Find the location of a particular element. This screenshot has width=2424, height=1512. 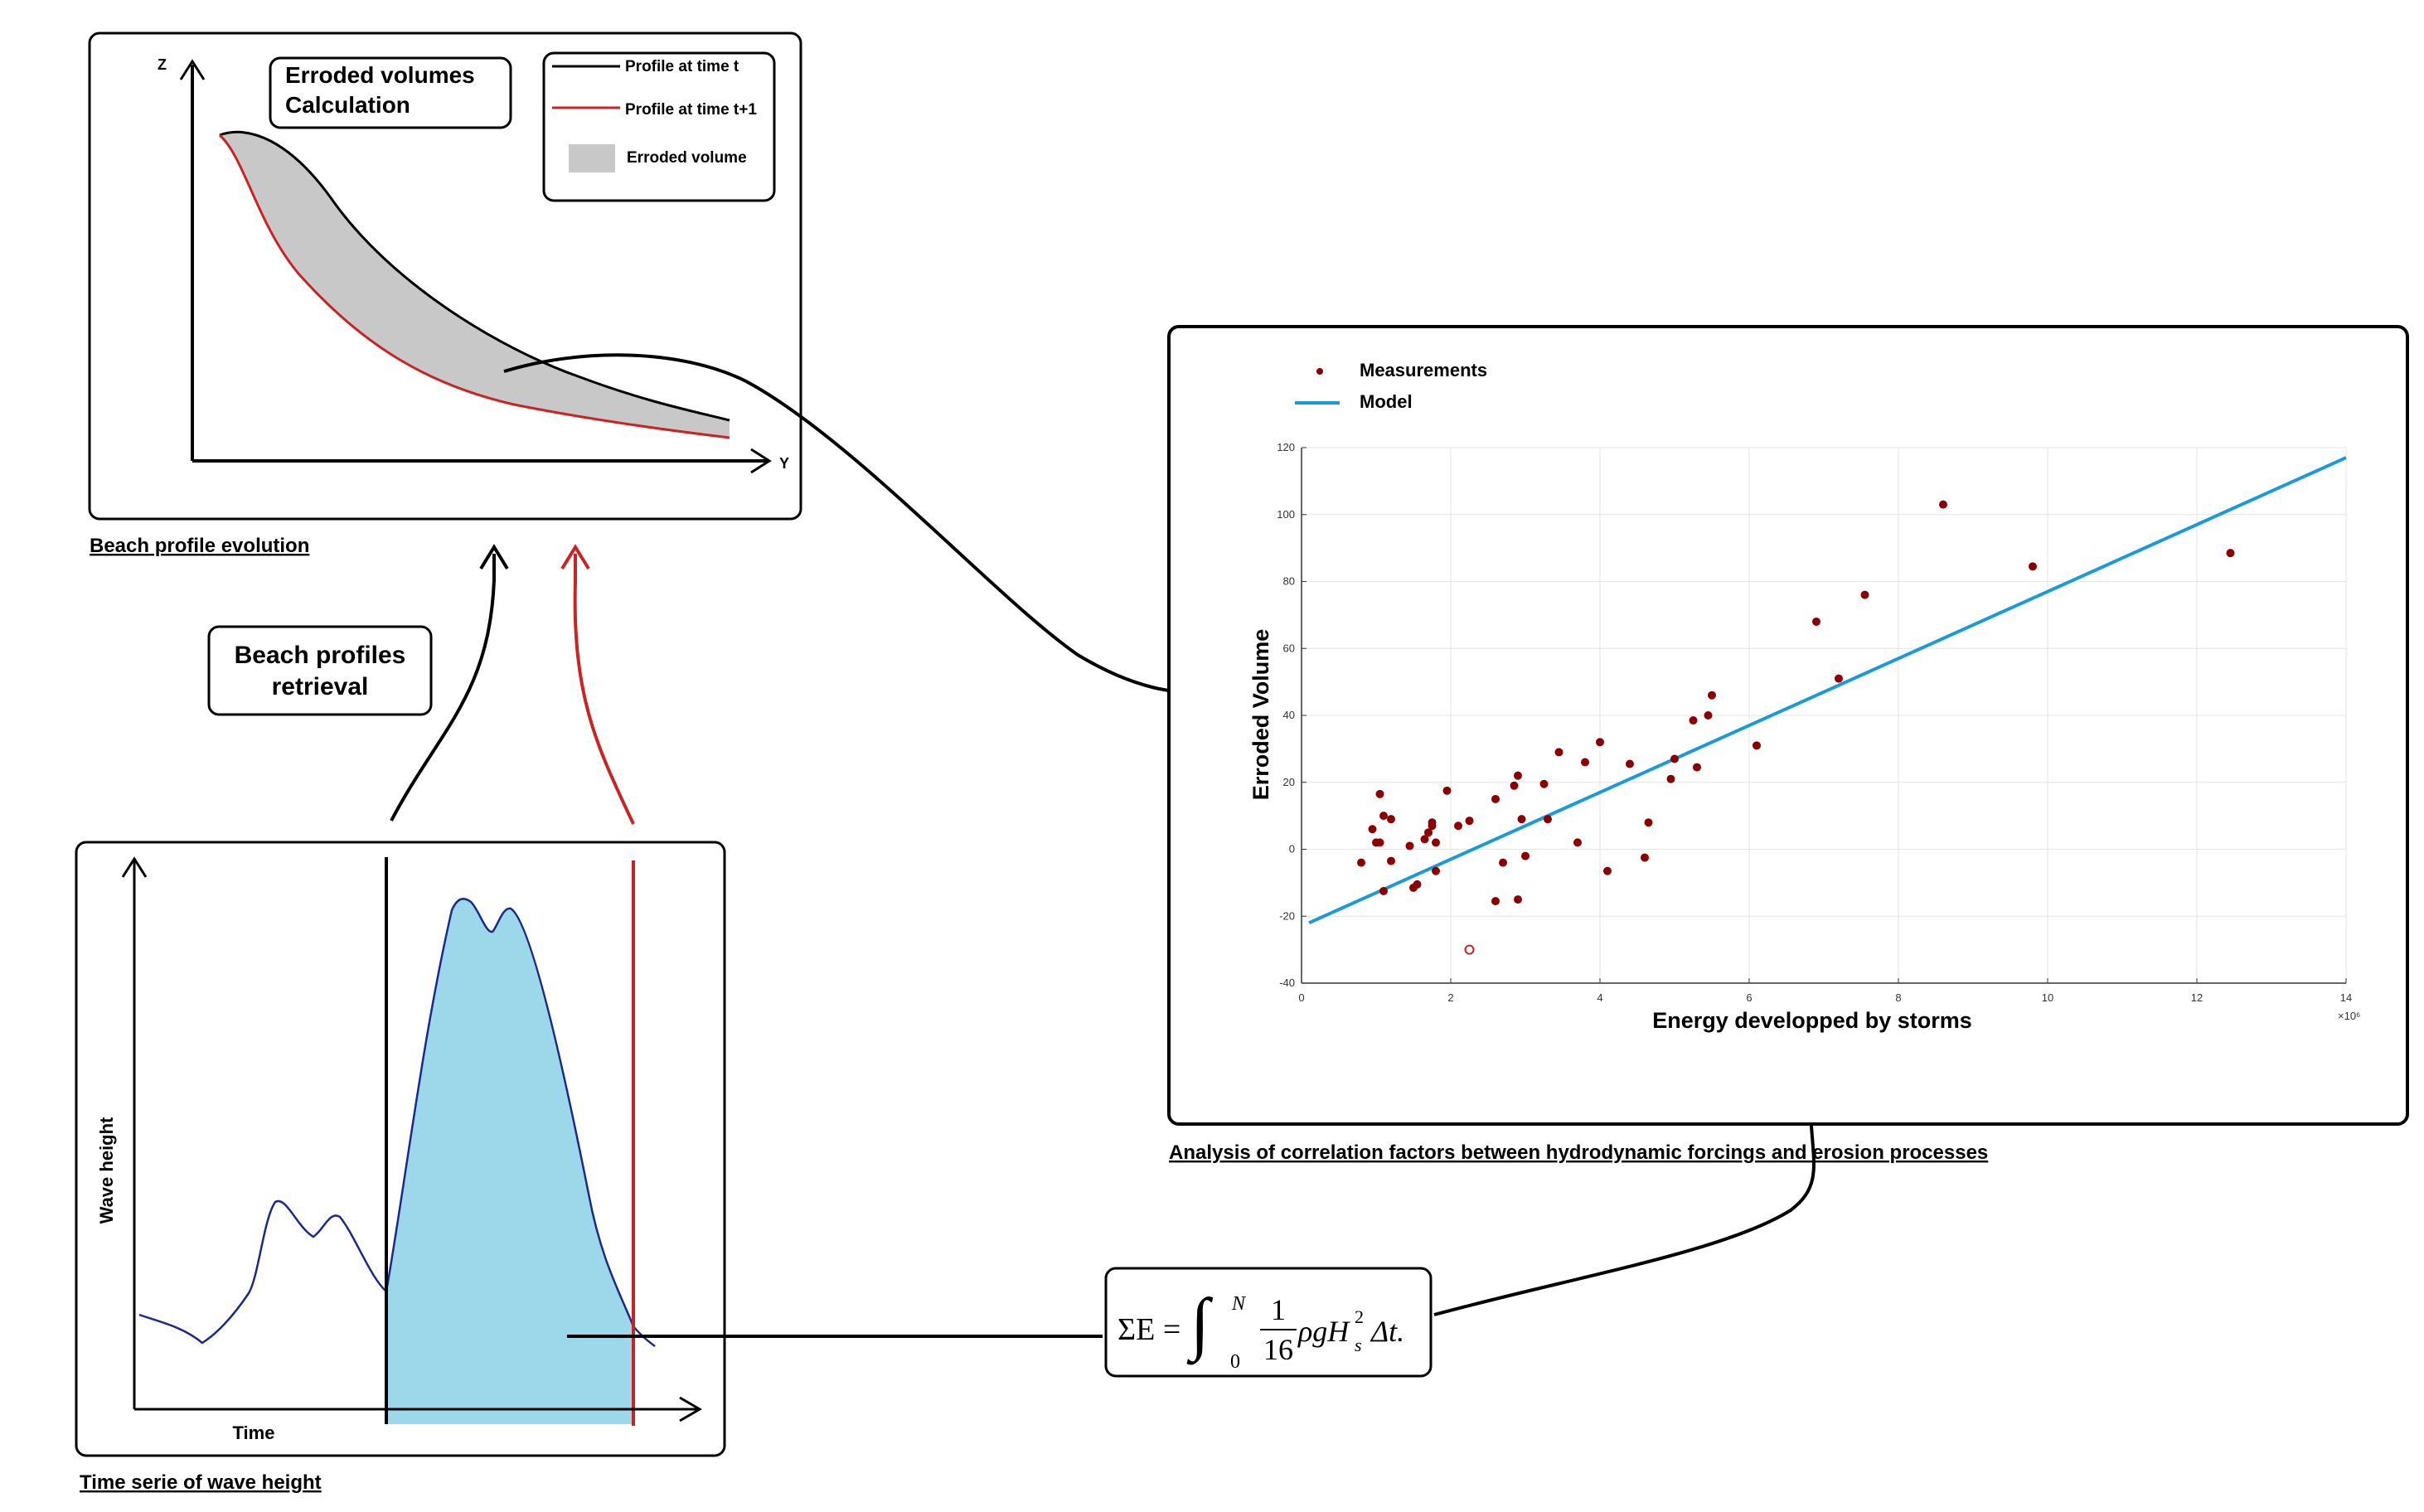

x-tick-label: 4 is located at coordinates (1600, 997).